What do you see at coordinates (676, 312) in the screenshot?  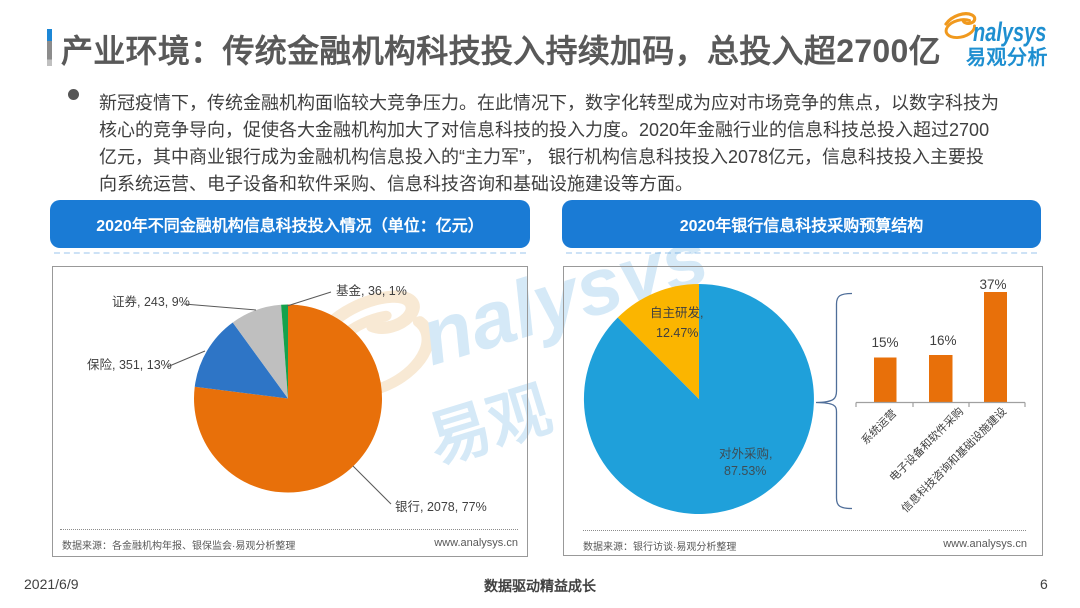 I see `svg-text: 自主研发,` at bounding box center [676, 312].